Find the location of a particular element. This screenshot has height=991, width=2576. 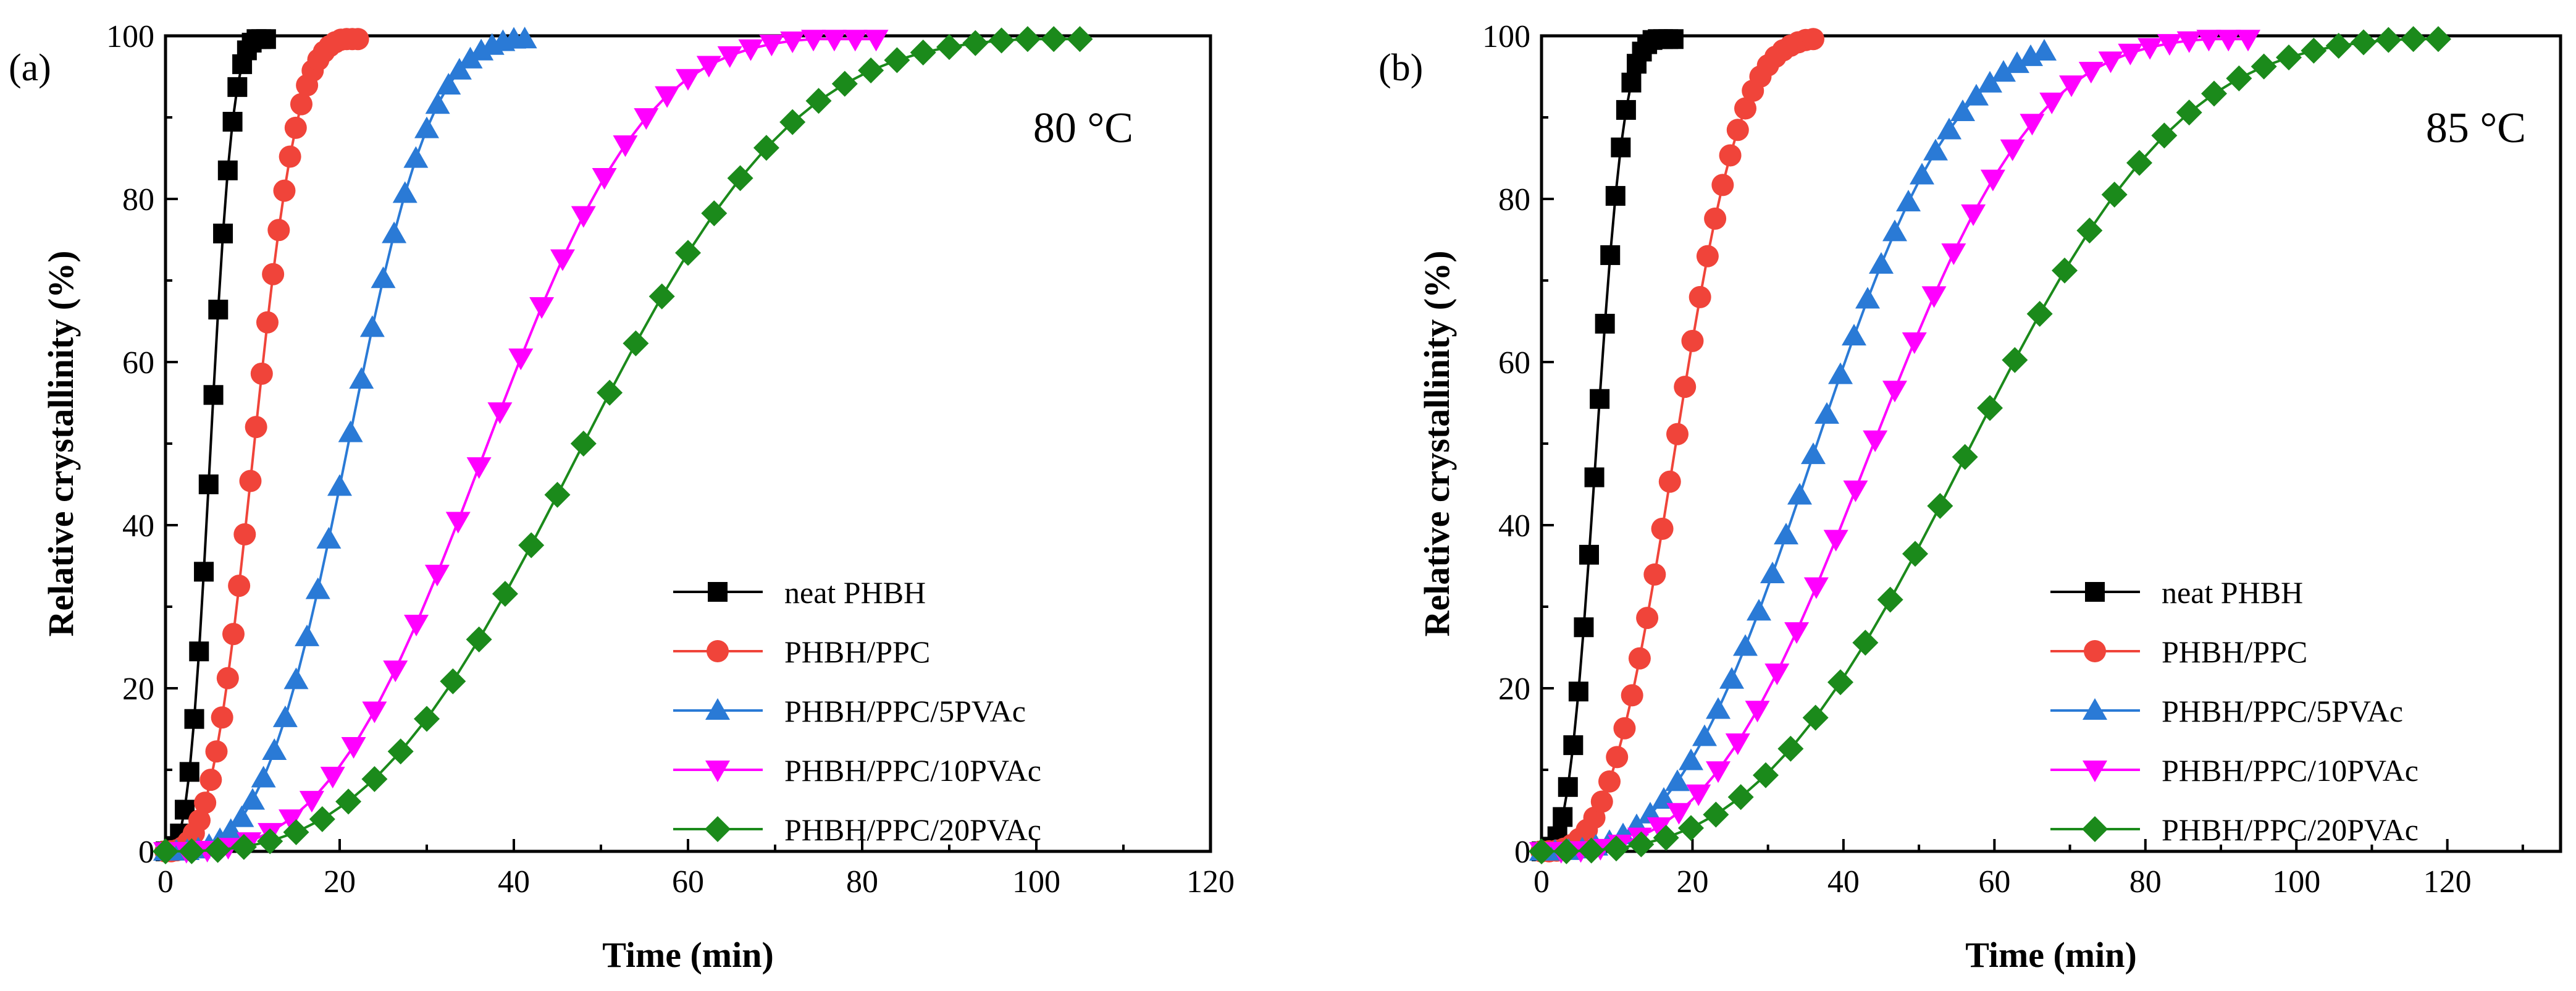

x-tick-label: 60 is located at coordinates (688, 882).